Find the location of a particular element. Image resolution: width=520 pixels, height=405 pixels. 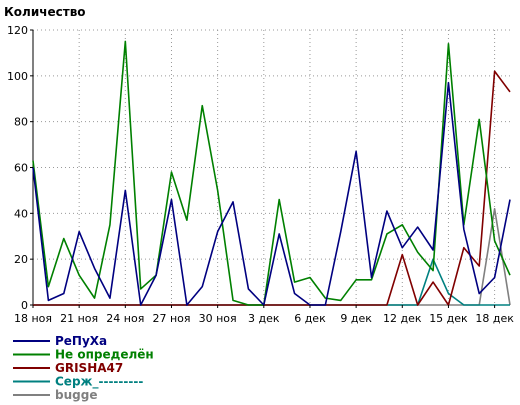

legend-label: bugge is located at coordinates (76, 395).